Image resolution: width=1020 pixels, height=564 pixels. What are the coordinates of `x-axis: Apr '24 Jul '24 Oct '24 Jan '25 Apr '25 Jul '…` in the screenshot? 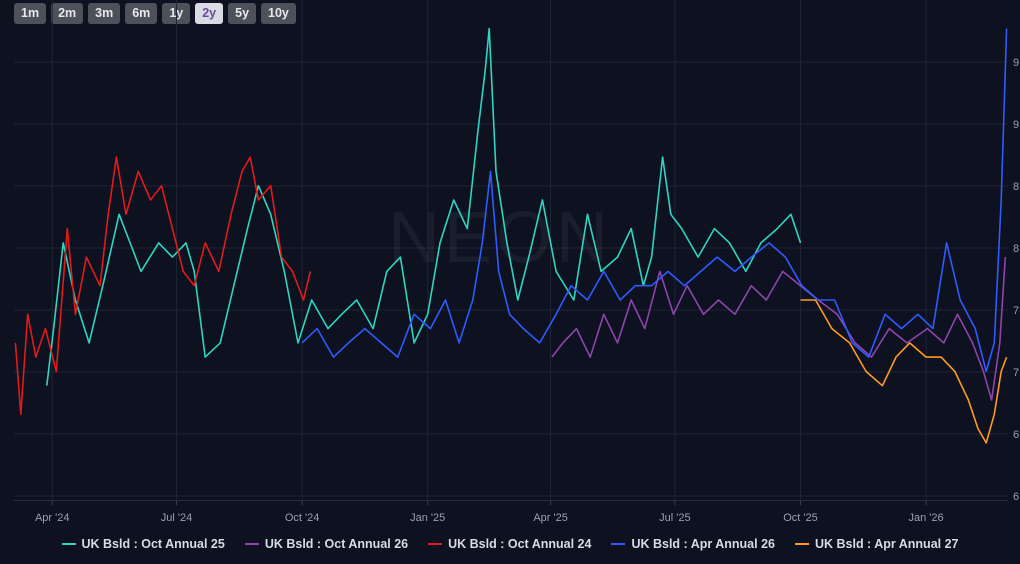 It's located at (511, 512).